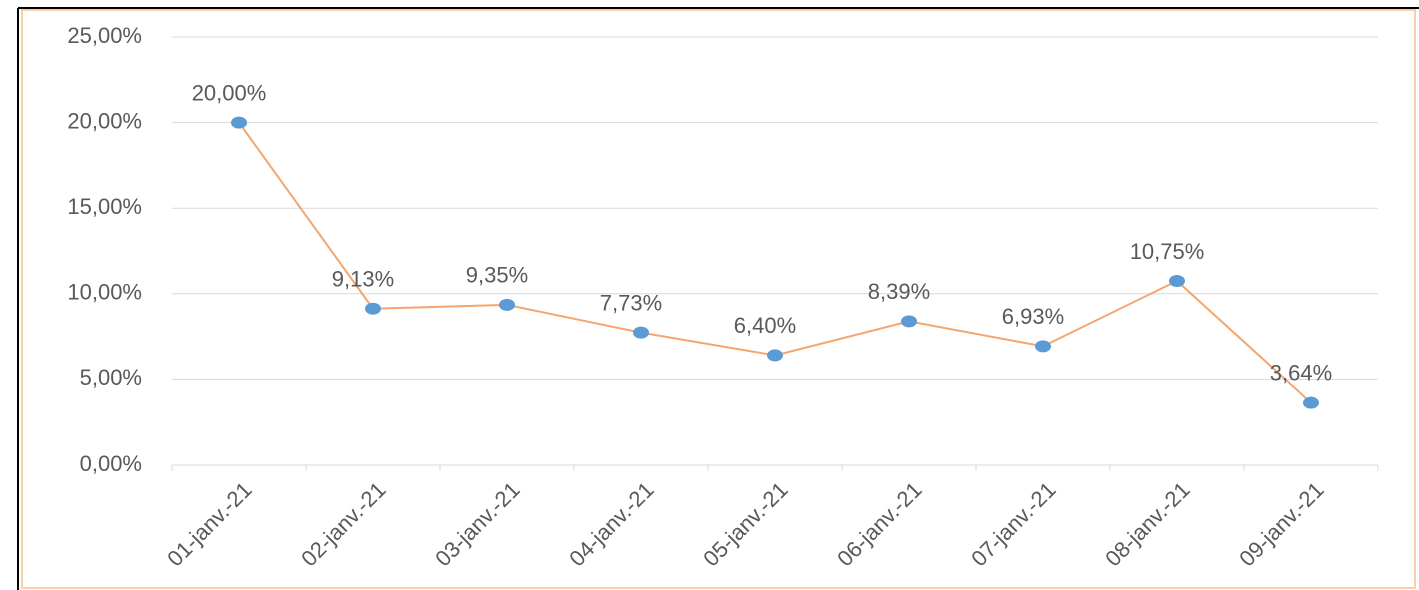  I want to click on y-tick-label: 15,00%, so click(104, 206).